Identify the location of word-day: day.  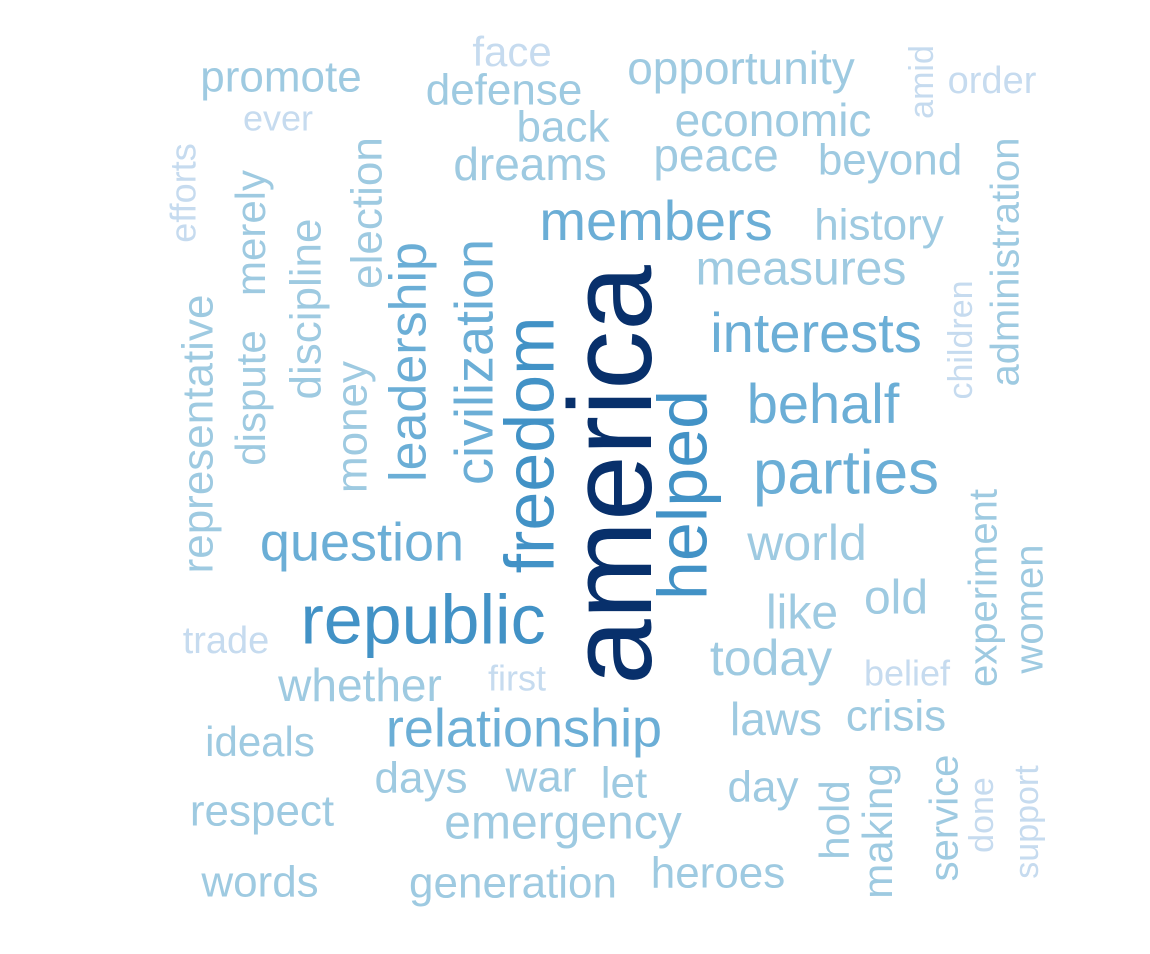
(763, 787).